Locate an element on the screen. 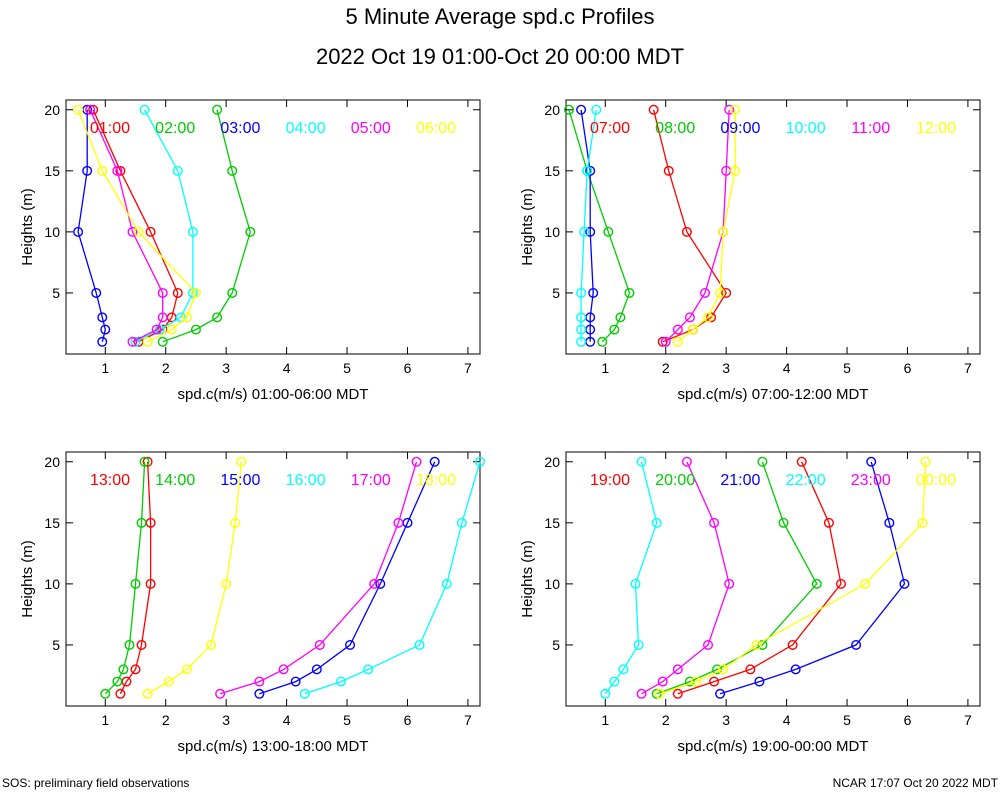 This screenshot has height=800, width=1000. legend-label: 01:00 is located at coordinates (110, 128).